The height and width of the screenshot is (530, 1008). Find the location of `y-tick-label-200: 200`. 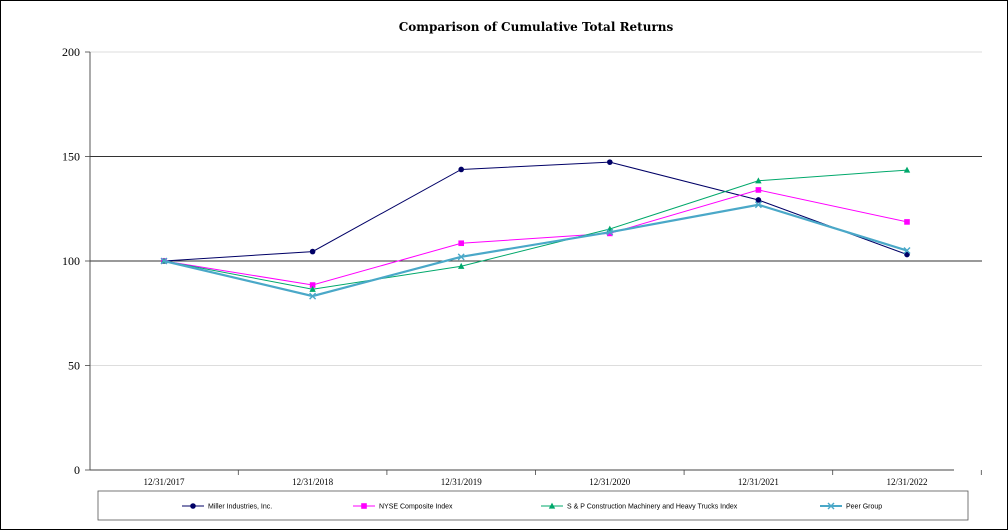

y-tick-label-200: 200 is located at coordinates (71, 52).